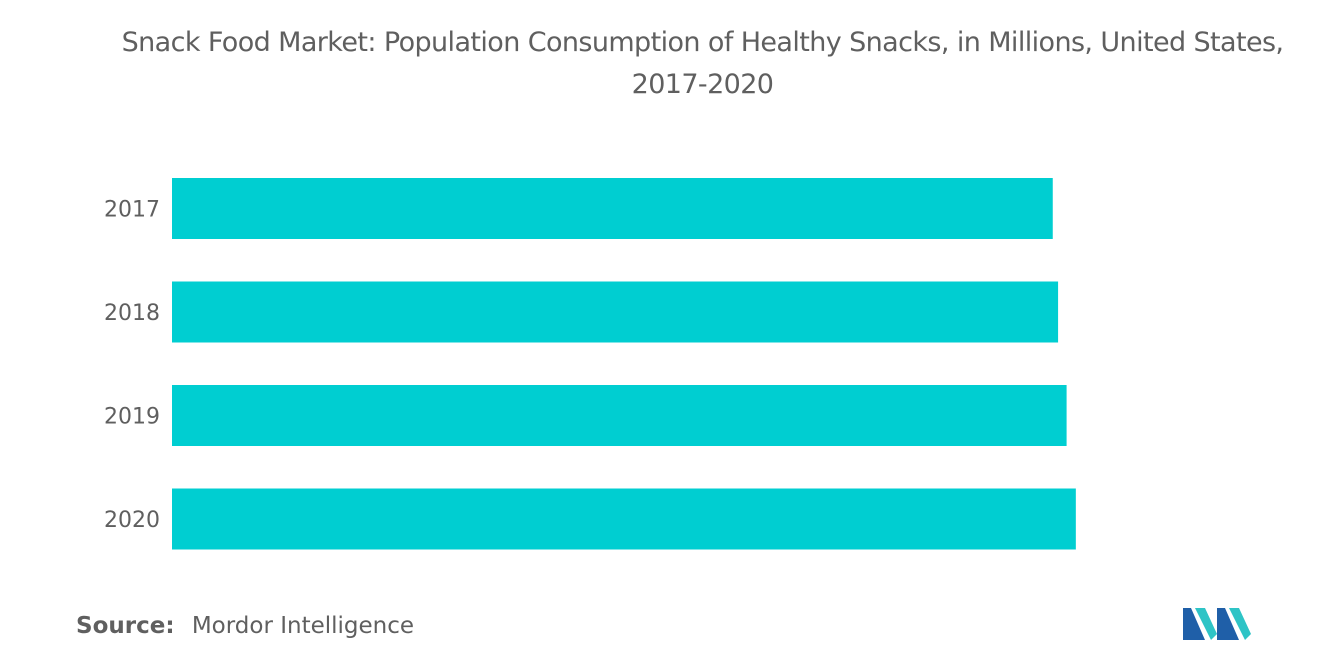 The image size is (1320, 665). Describe the element at coordinates (132, 520) in the screenshot. I see `category-label-2020: 2020` at that location.